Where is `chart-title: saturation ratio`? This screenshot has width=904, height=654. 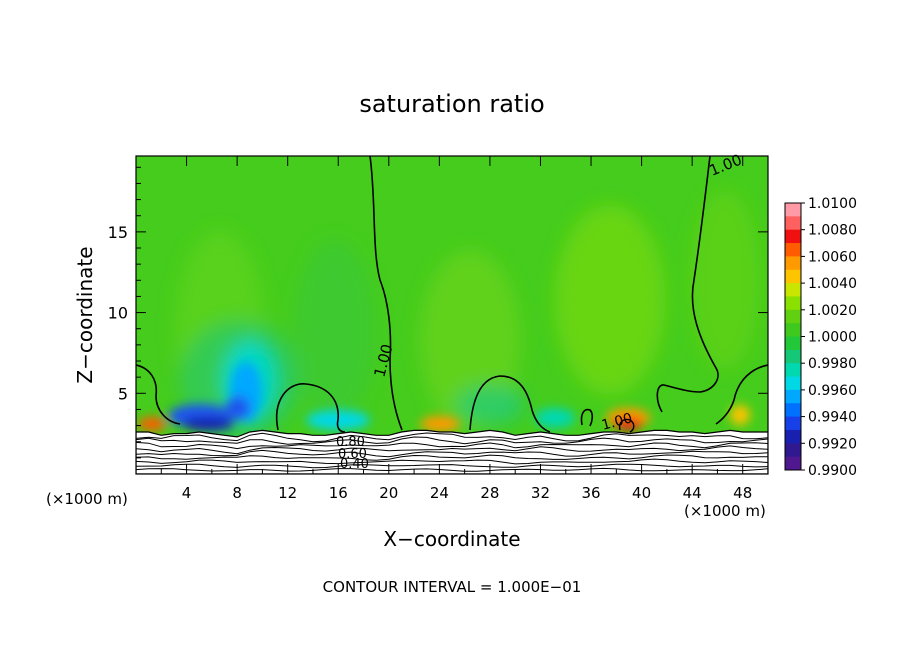 chart-title: saturation ratio is located at coordinates (451, 104).